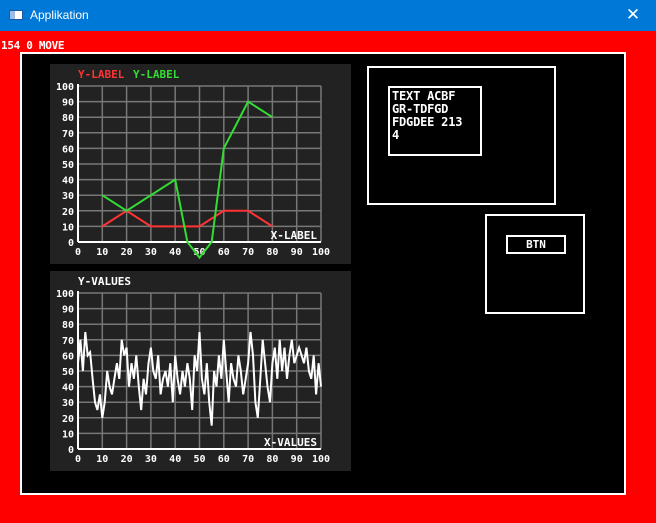  What do you see at coordinates (435, 121) in the screenshot?
I see `text-box: TEXT ACBF GR-TDFGD FDGDEE 213 4` at bounding box center [435, 121].